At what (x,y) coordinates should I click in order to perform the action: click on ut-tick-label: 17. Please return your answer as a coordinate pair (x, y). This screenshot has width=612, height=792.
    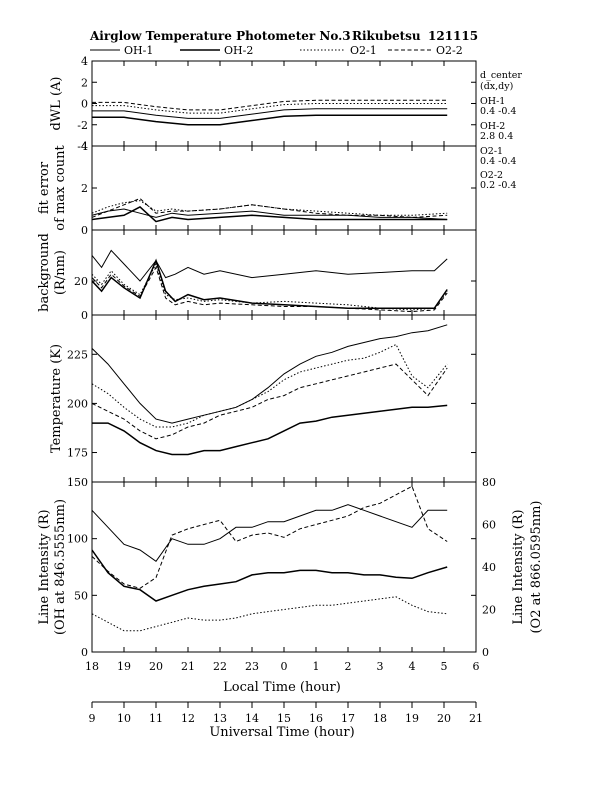
    Looking at the image, I should click on (348, 718).